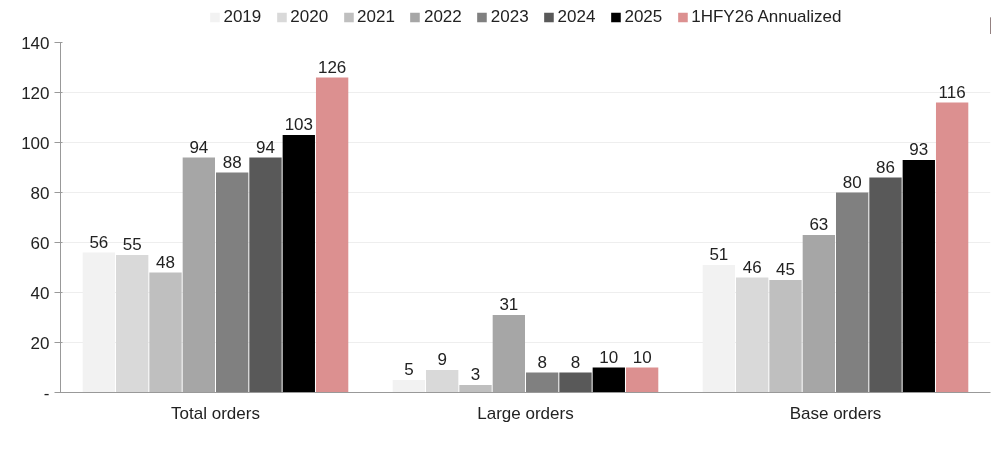  I want to click on data-label: 86, so click(885, 167).